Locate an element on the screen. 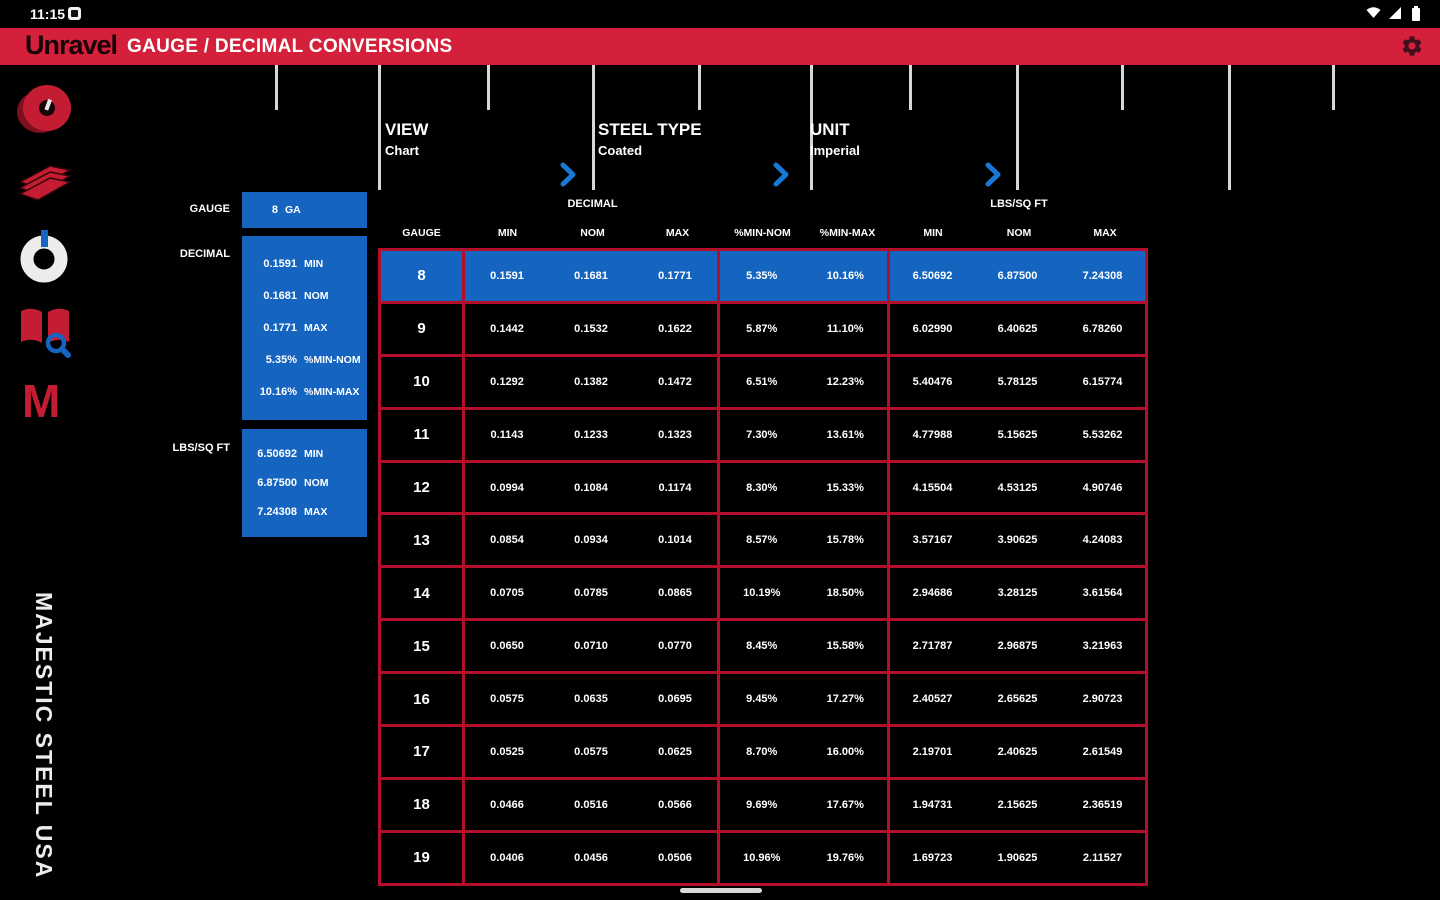  gauge-cell: 9 is located at coordinates (421, 328).